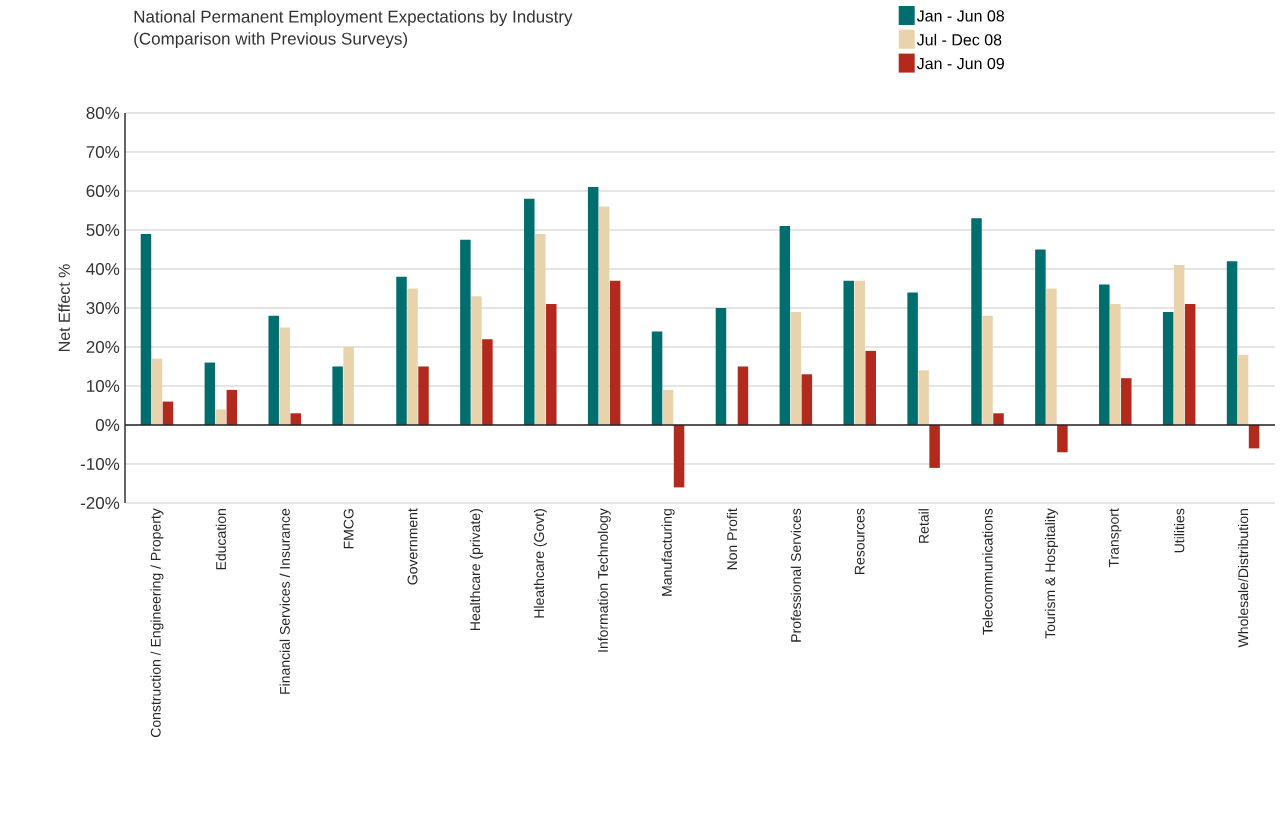 This screenshot has width=1280, height=833. Describe the element at coordinates (1115, 538) in the screenshot. I see `x-tick-label: Transport` at that location.